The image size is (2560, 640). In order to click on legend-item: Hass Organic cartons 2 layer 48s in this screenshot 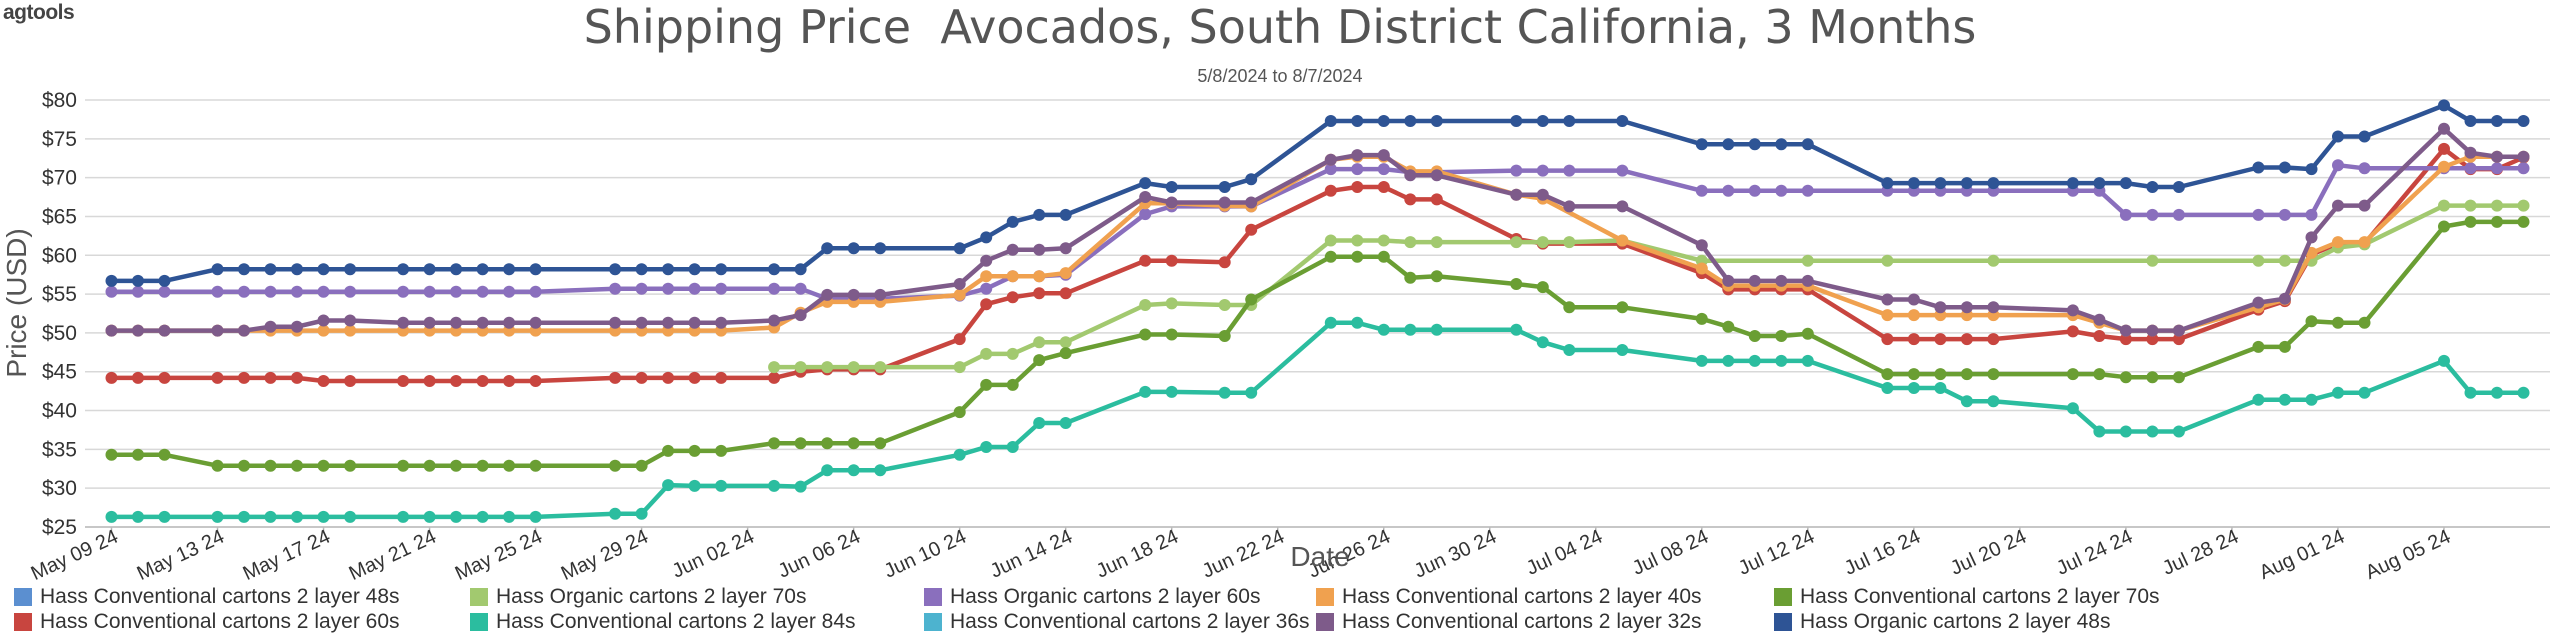, I will do `click(1942, 622)`.